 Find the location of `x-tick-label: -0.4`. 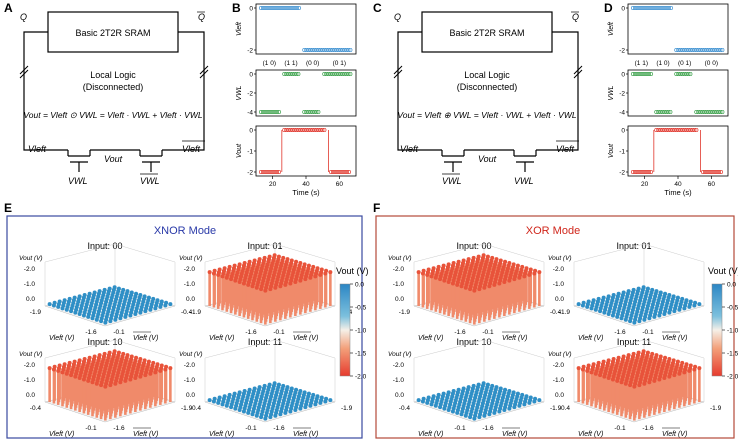

x-tick-label: -0.4 is located at coordinates (196, 408).